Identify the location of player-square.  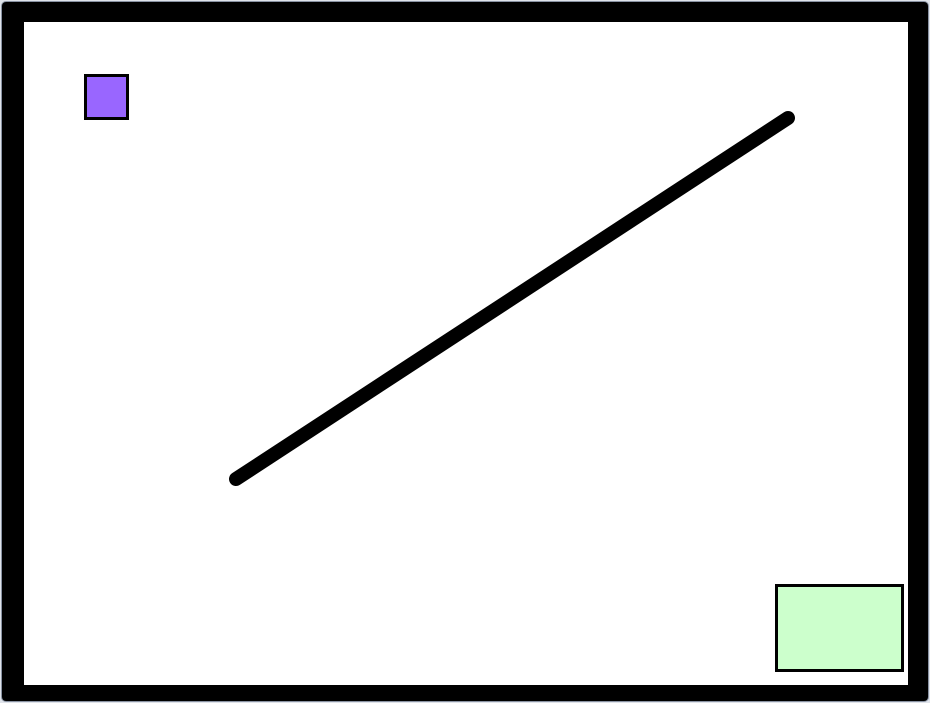
(106, 97).